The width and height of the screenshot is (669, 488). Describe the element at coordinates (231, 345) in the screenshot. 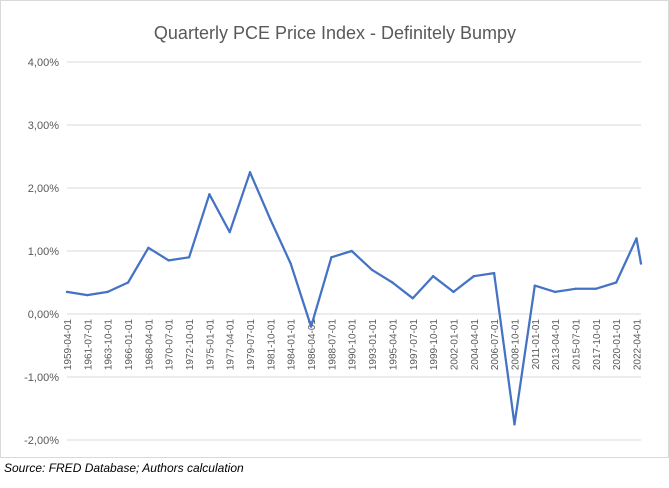

I see `x-tick-label: 1977-04-01` at that location.